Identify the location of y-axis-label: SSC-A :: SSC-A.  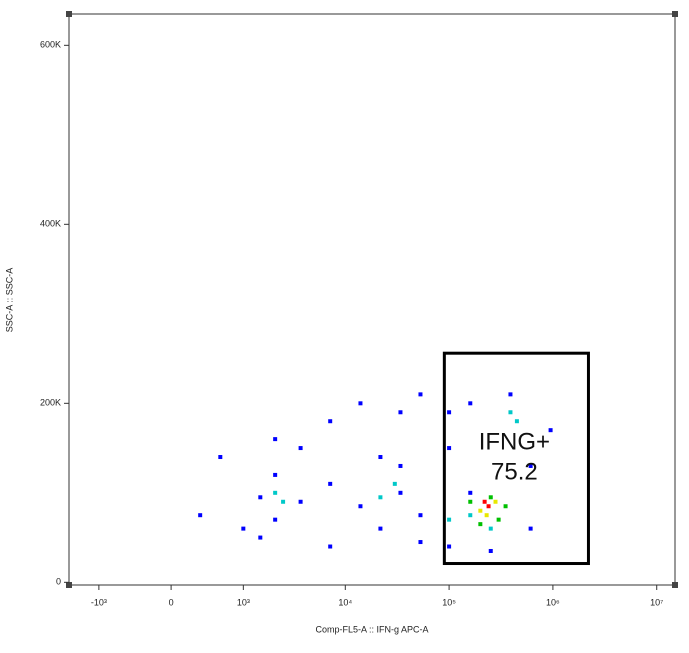
(9, 300).